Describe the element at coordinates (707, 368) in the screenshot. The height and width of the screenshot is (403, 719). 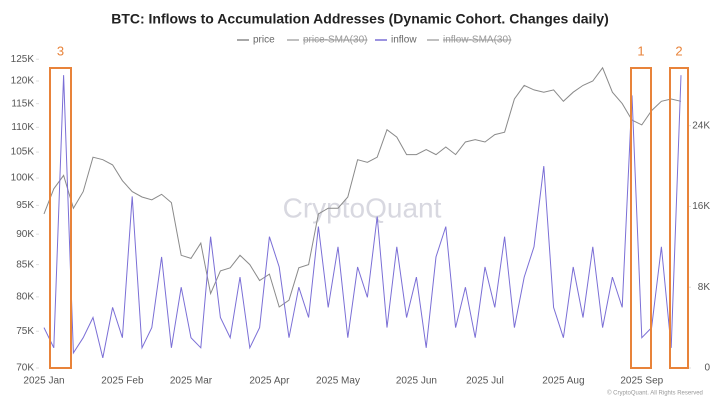
I see `y2-tick-label: 0` at that location.